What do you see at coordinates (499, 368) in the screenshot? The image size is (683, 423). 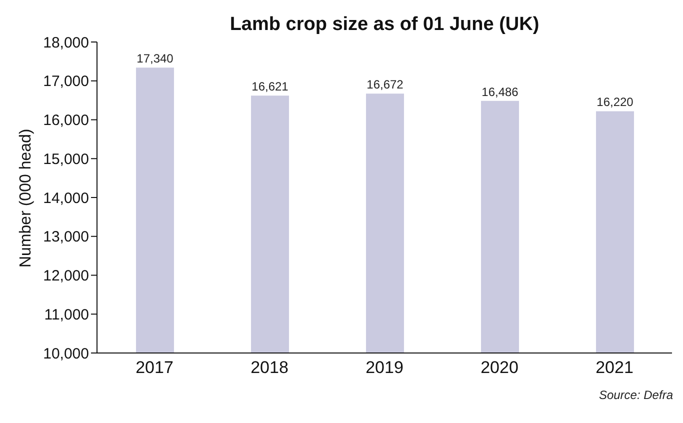 I see `x-tick-label: 2020` at bounding box center [499, 368].